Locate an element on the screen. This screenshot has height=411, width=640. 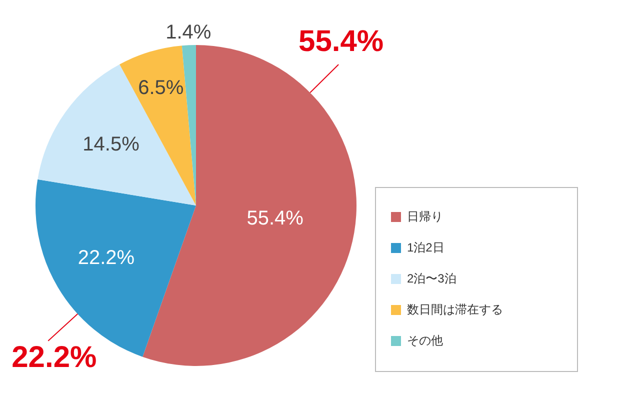
data-label: 6.5% is located at coordinates (161, 88).